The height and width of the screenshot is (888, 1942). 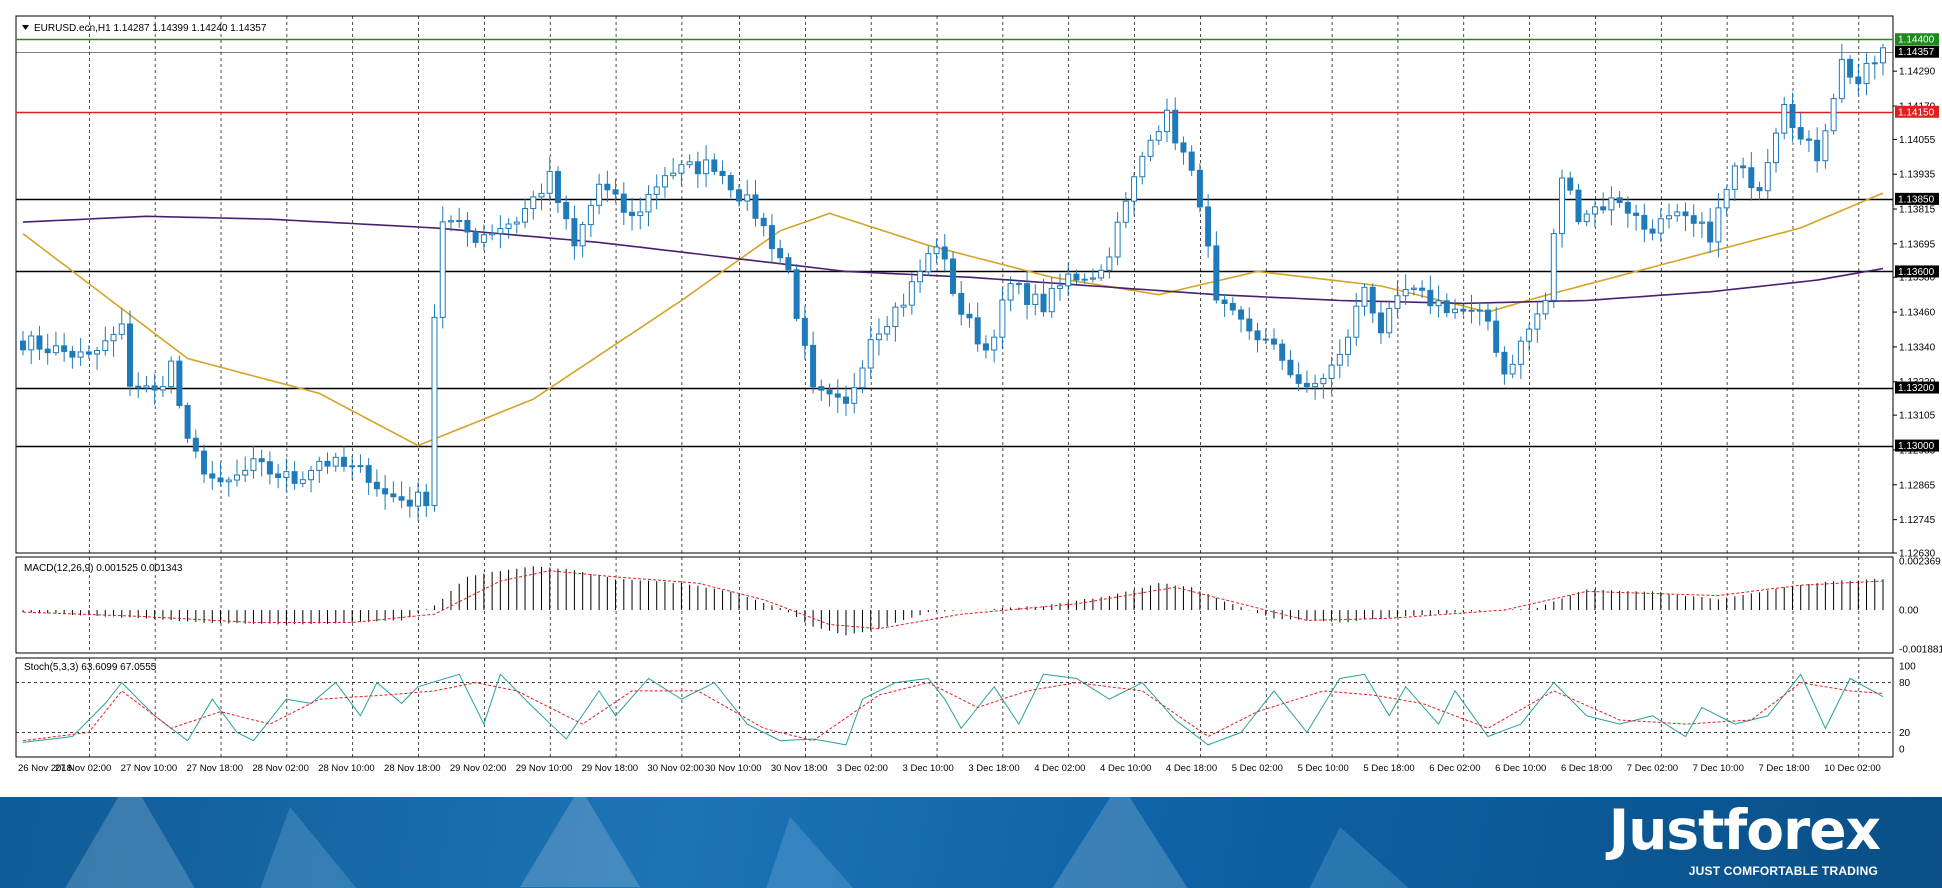 What do you see at coordinates (1917, 313) in the screenshot?
I see `y-tick-label: 1.13460` at bounding box center [1917, 313].